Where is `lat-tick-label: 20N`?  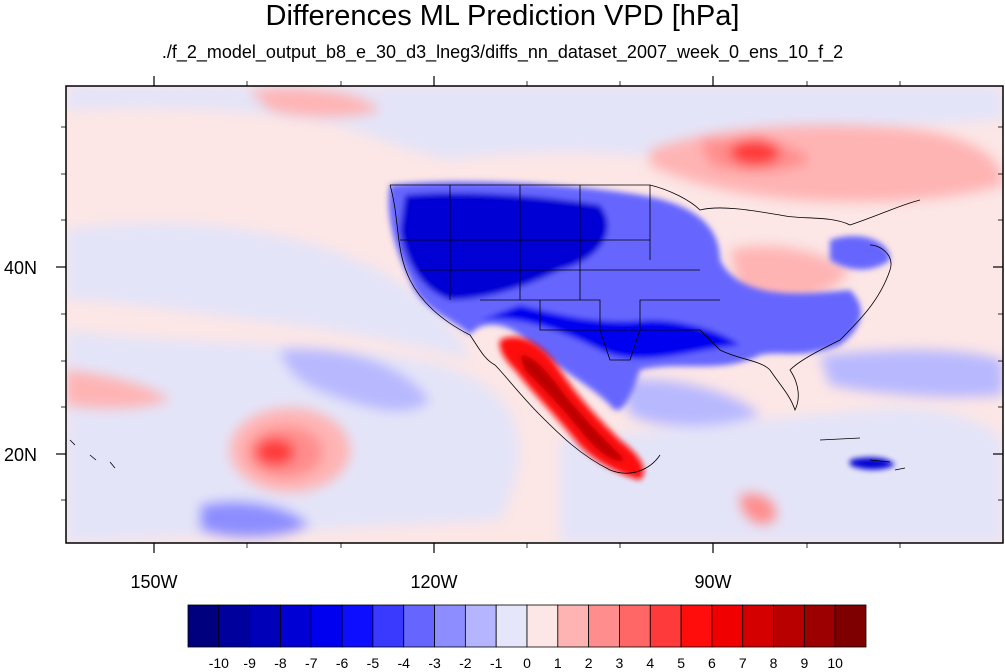
lat-tick-label: 20N is located at coordinates (20, 455).